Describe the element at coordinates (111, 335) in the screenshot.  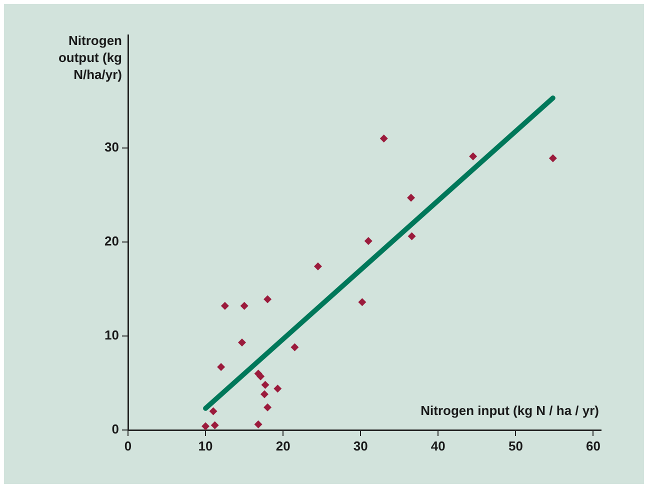
I see `y-tick-label: 10` at that location.